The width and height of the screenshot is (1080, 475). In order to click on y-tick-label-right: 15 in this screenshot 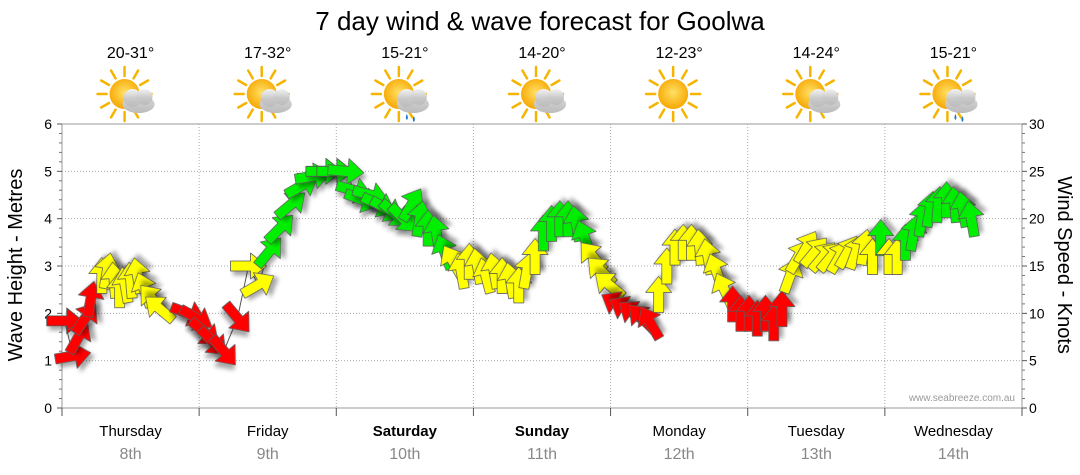, I will do `click(1037, 266)`.